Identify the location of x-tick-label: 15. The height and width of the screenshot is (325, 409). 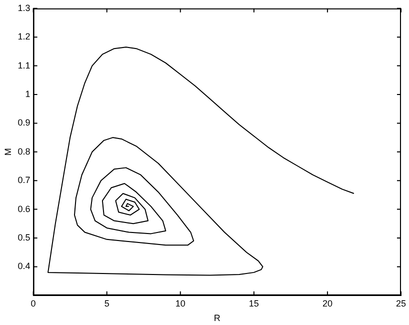
(253, 303).